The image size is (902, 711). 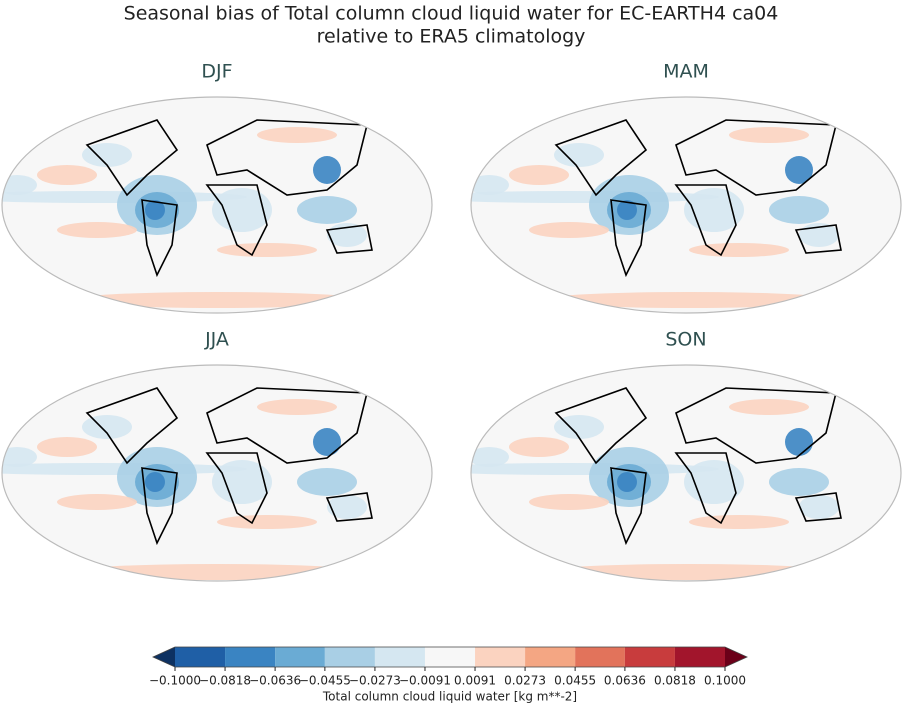 I want to click on colorbar-tick-label: −0.0818, so click(x=225, y=681).